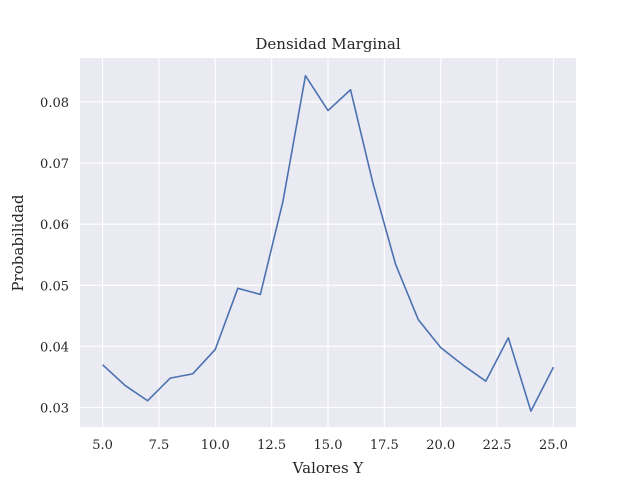  I want to click on x-tick-label: 20.0, so click(440, 445).